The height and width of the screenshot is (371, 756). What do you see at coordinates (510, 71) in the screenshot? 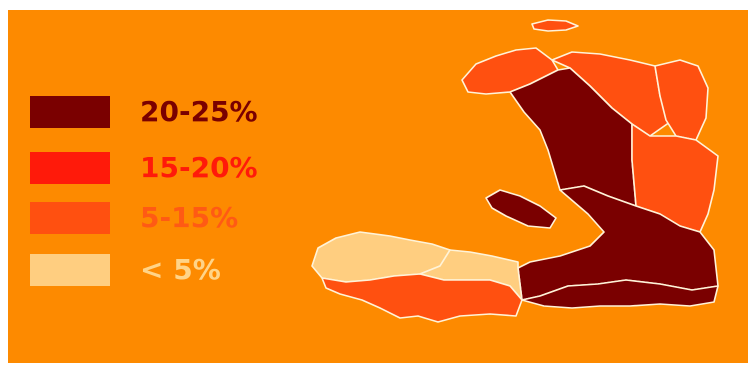
I see `region-north-west` at bounding box center [510, 71].